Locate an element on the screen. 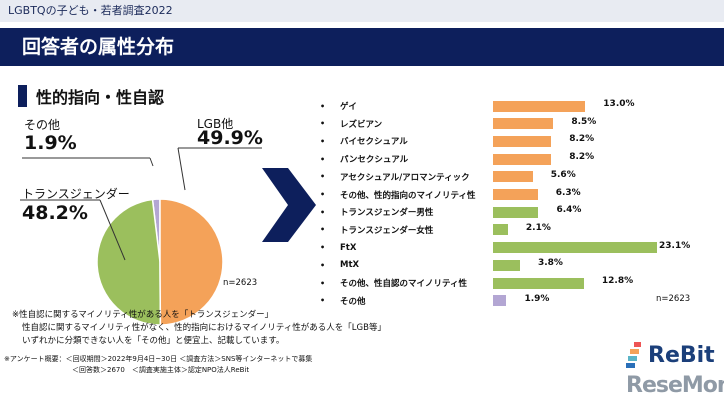 The image size is (724, 411). bar-value: 2.1% is located at coordinates (538, 227).